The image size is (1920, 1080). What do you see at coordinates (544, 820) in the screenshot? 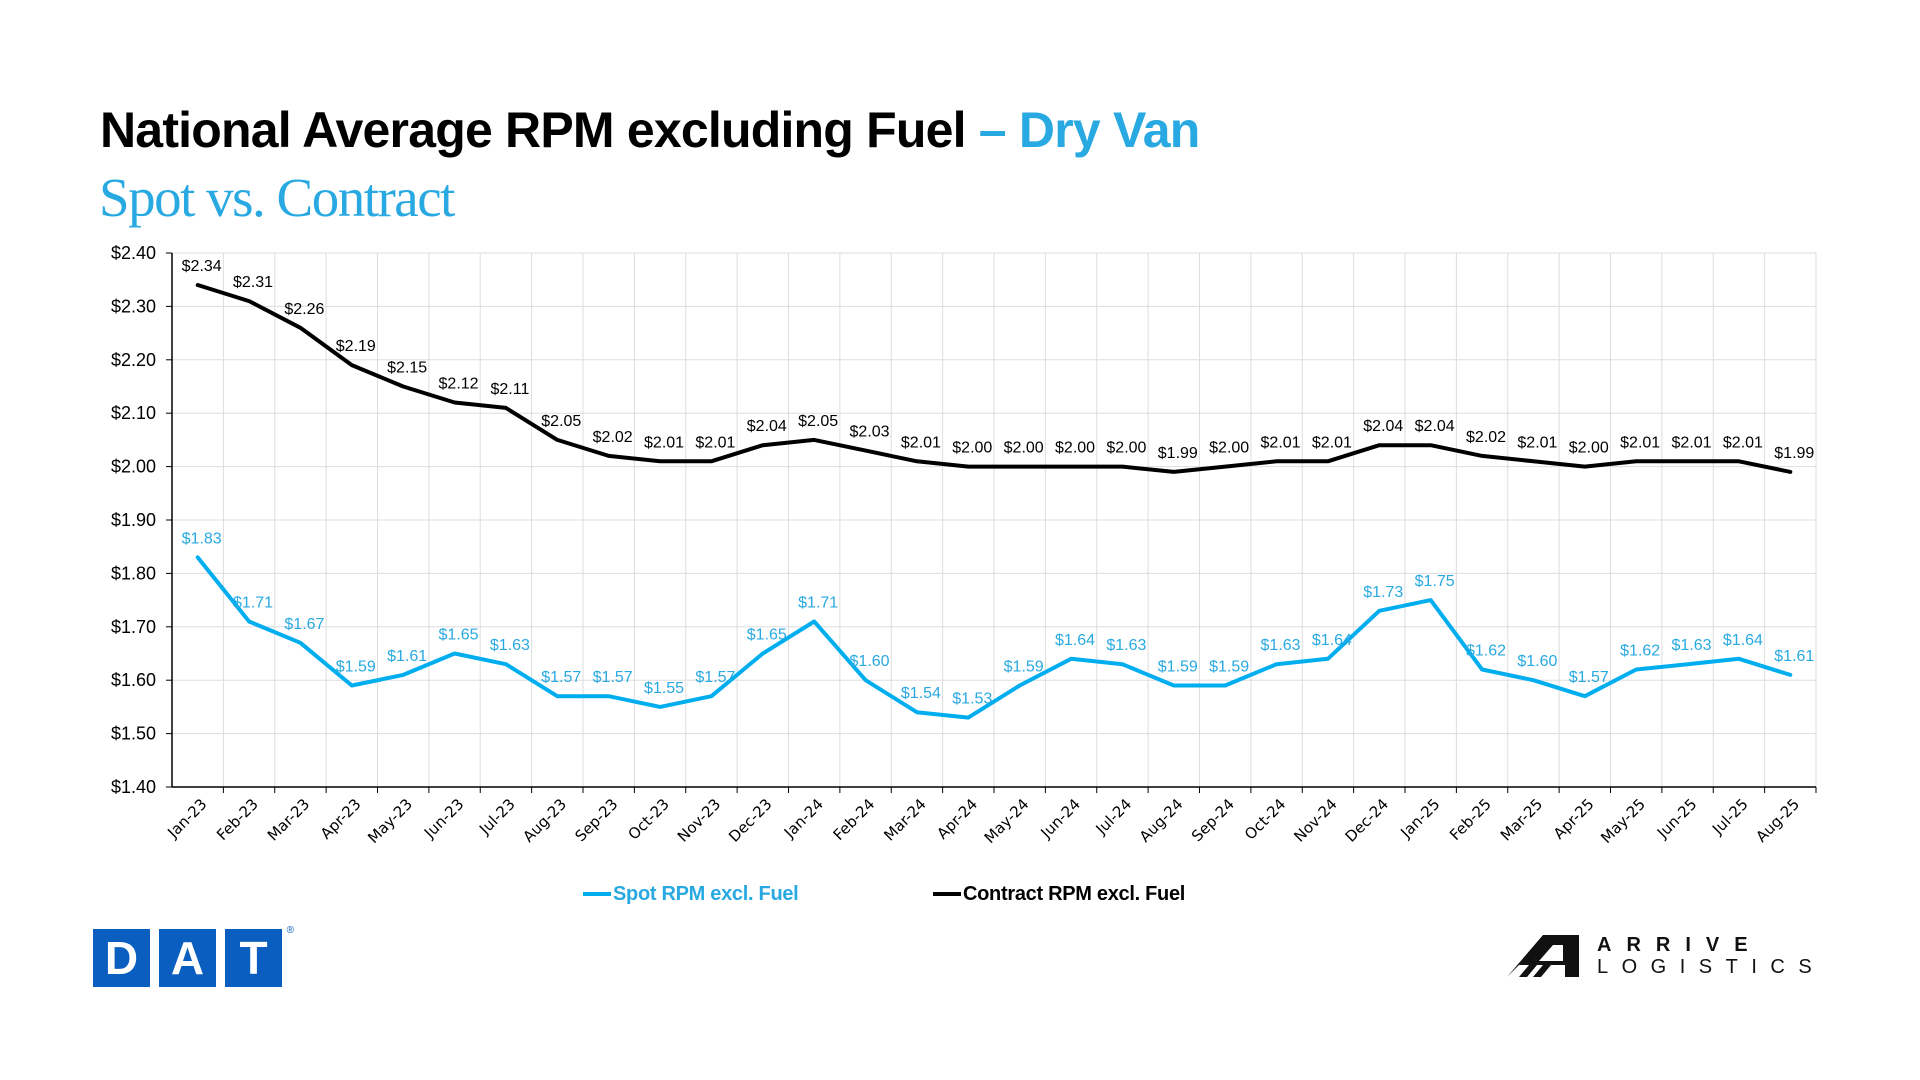
I see `x-tick-label: Aug-23` at bounding box center [544, 820].